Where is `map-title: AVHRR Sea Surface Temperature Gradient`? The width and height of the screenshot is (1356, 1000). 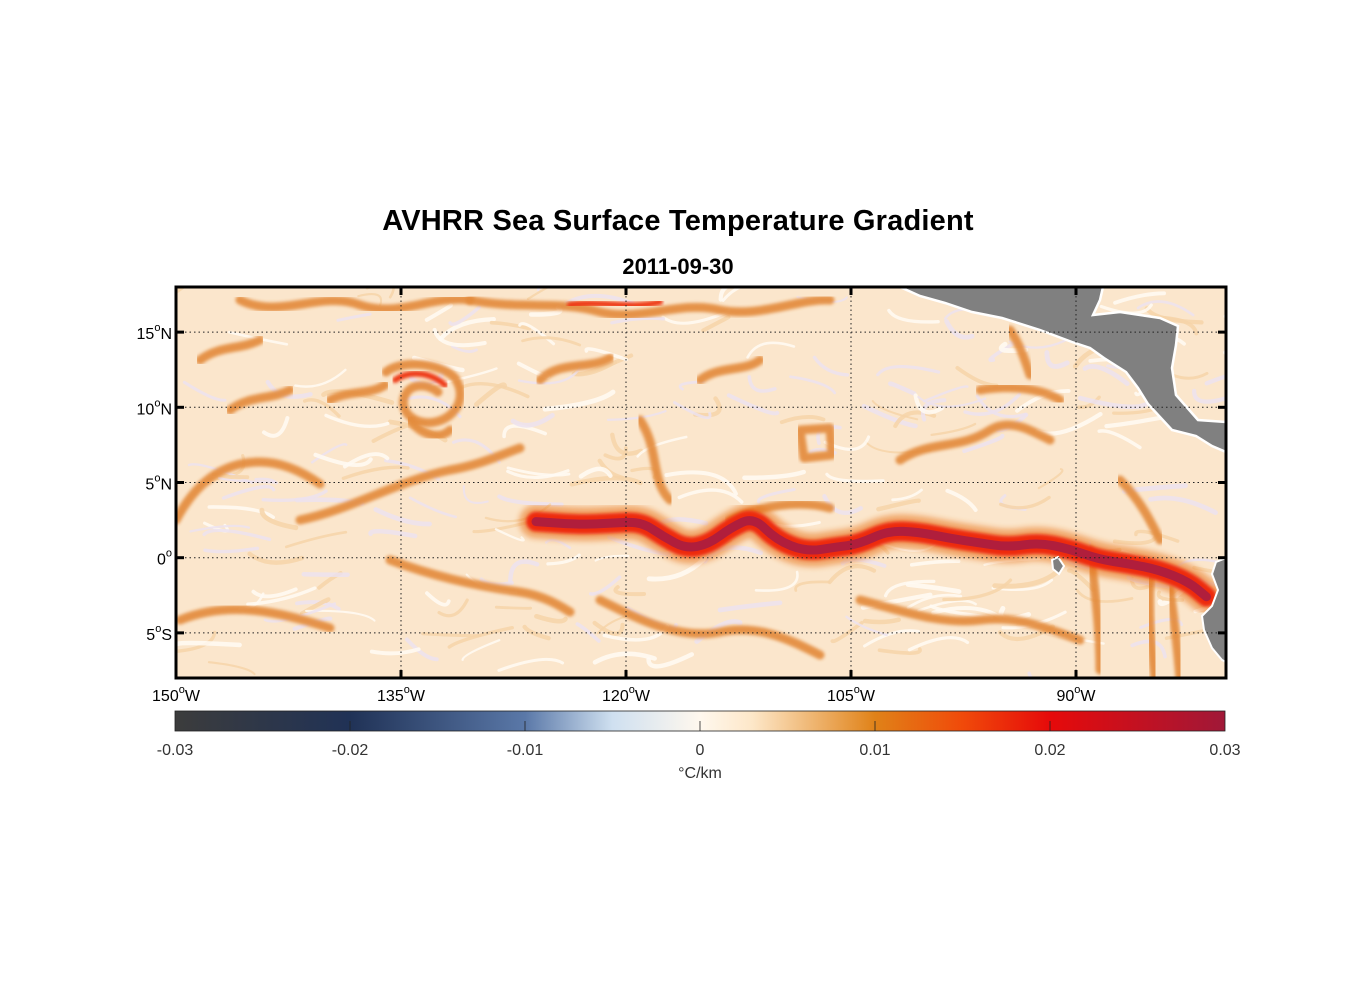
map-title: AVHRR Sea Surface Temperature Gradient is located at coordinates (678, 221).